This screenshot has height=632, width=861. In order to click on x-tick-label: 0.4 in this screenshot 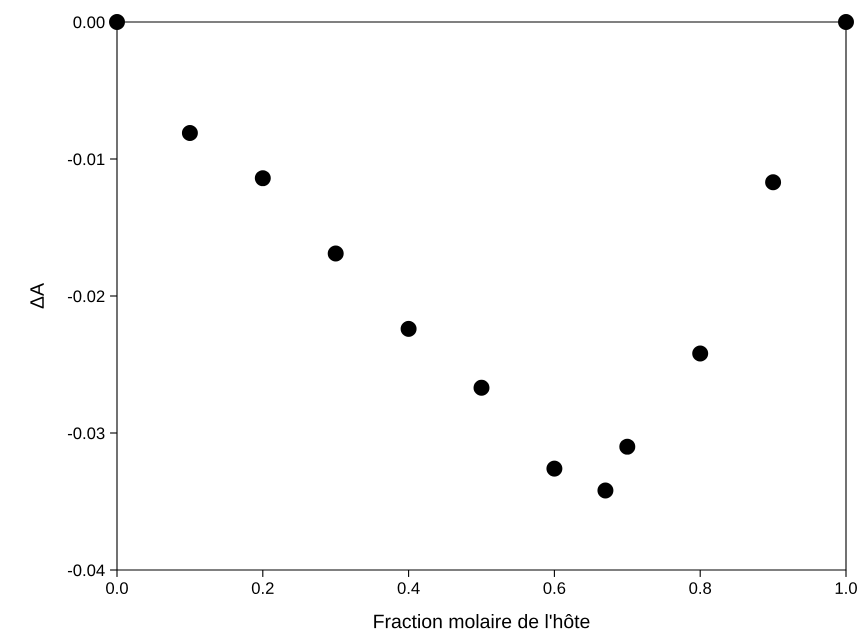, I will do `click(409, 588)`.